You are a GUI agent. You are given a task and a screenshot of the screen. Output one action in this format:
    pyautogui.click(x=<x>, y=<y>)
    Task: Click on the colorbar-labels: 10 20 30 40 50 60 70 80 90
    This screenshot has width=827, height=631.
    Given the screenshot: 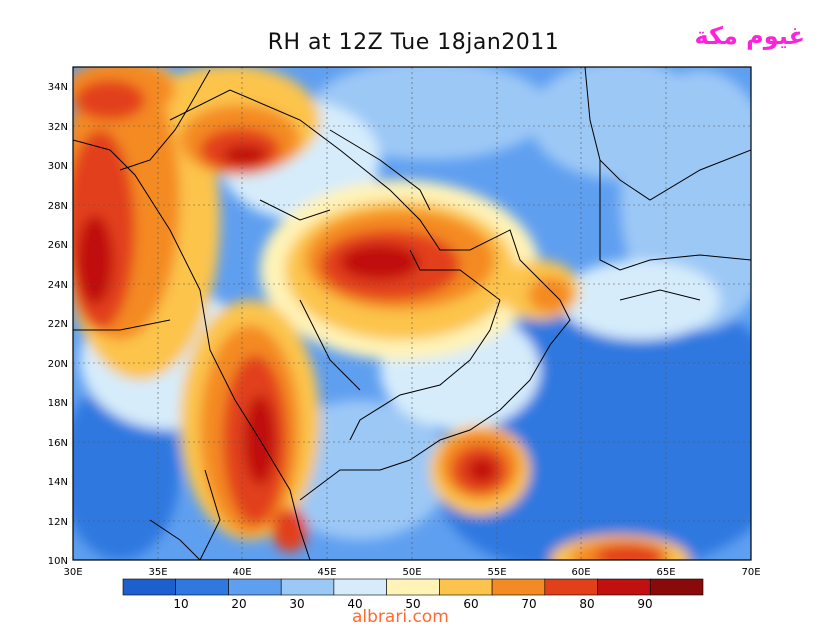 What is the action you would take?
    pyautogui.click(x=412, y=604)
    